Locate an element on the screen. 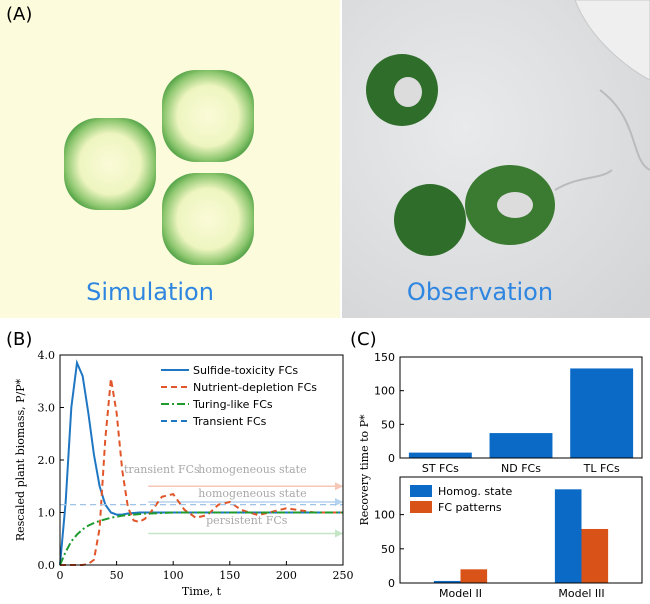 This screenshot has width=650, height=604. y-tick-label: 2.0 is located at coordinates (47, 460).